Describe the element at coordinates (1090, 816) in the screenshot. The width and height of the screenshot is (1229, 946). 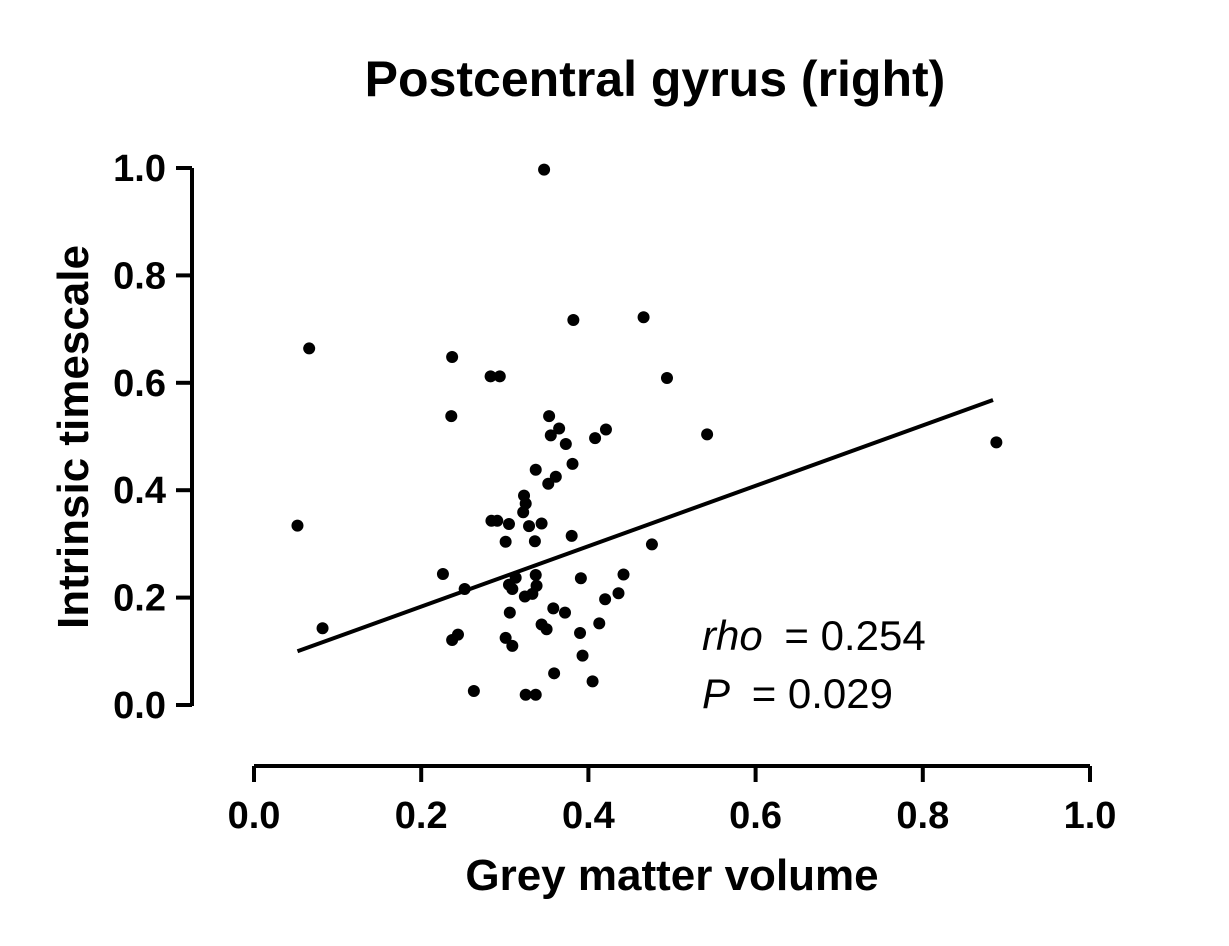
I see `x-tick-label: 1.0` at that location.